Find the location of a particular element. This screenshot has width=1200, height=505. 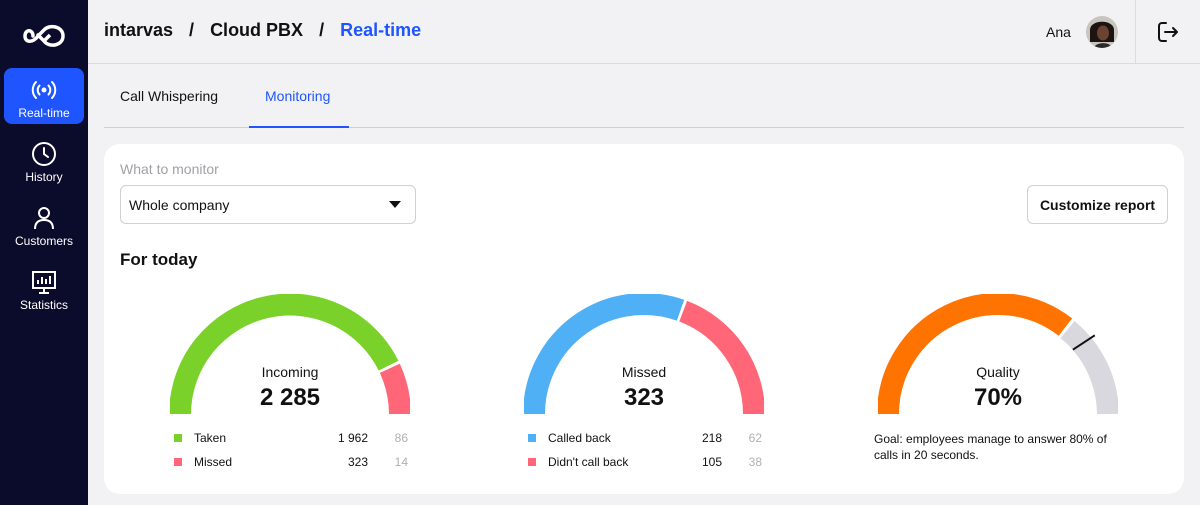

tab-call-whispering: Call Whispering is located at coordinates (169, 96).